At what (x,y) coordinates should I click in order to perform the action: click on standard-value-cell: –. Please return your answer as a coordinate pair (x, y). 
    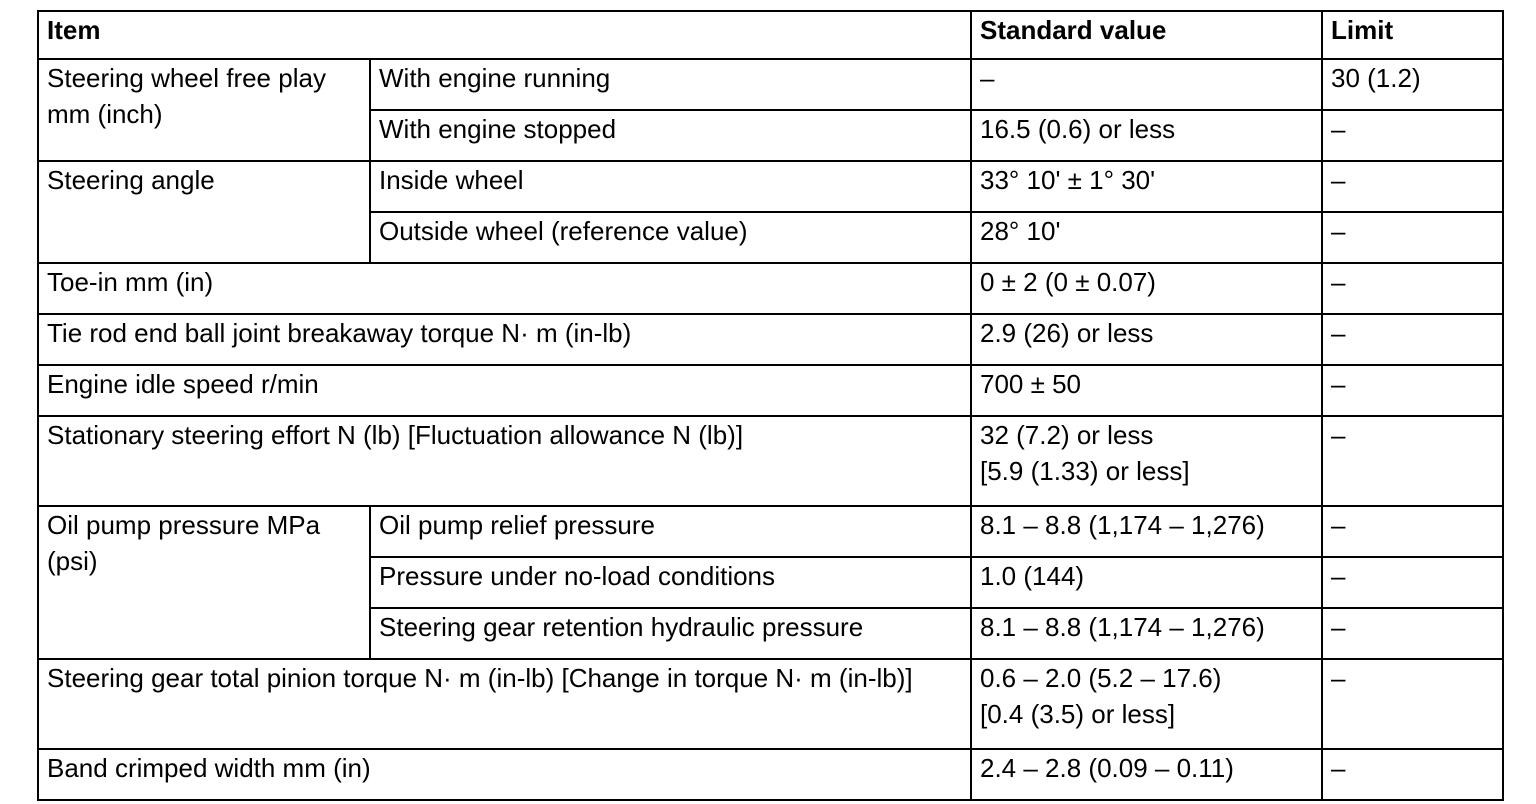
    Looking at the image, I should click on (1146, 84).